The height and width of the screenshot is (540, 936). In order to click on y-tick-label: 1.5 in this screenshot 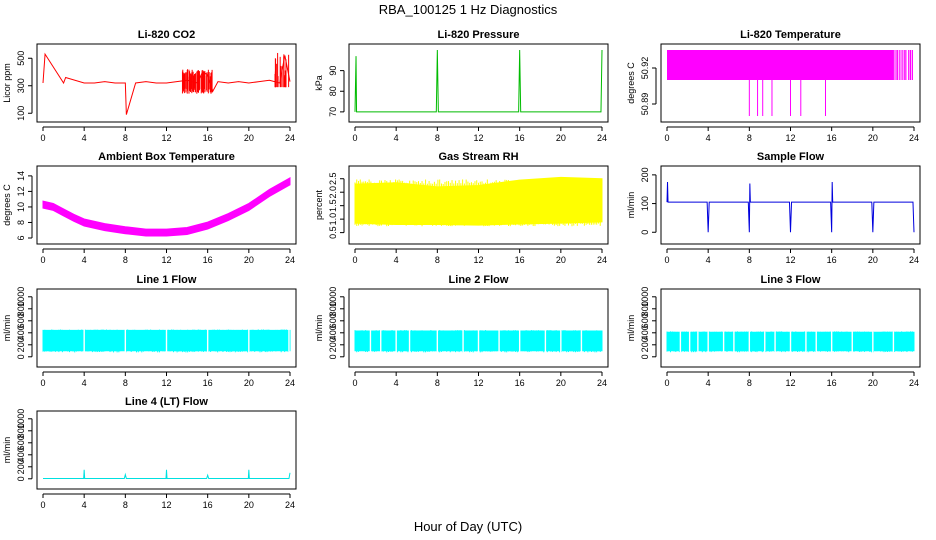, I will do `click(333, 205)`.